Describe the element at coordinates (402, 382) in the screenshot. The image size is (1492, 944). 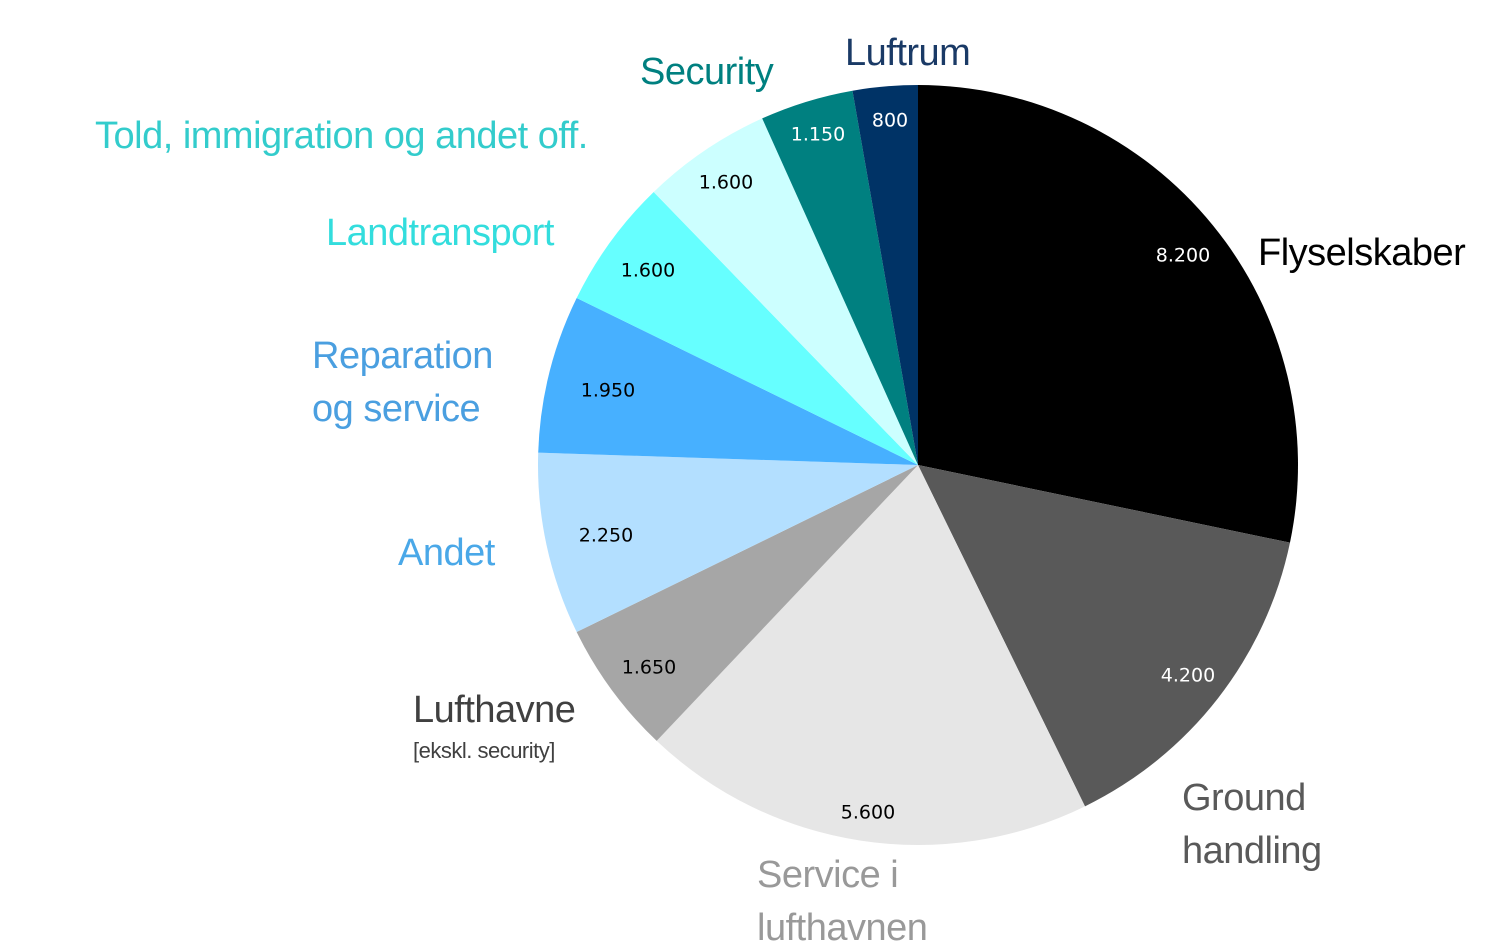
I see `category-label: Reparation og service` at that location.